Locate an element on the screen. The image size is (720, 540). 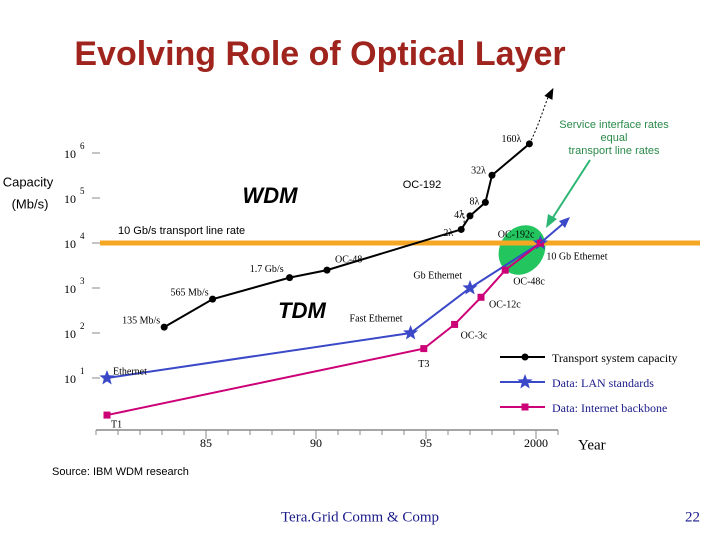
value-label: 160λ is located at coordinates (512, 139).